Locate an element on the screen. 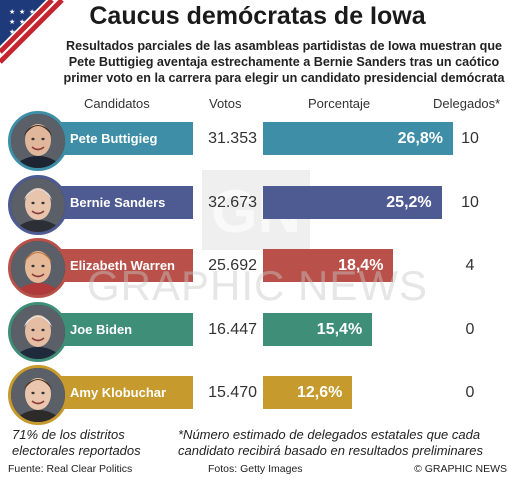 The image size is (515, 481). copyright: © GRAPHIC NEWS is located at coordinates (460, 469).